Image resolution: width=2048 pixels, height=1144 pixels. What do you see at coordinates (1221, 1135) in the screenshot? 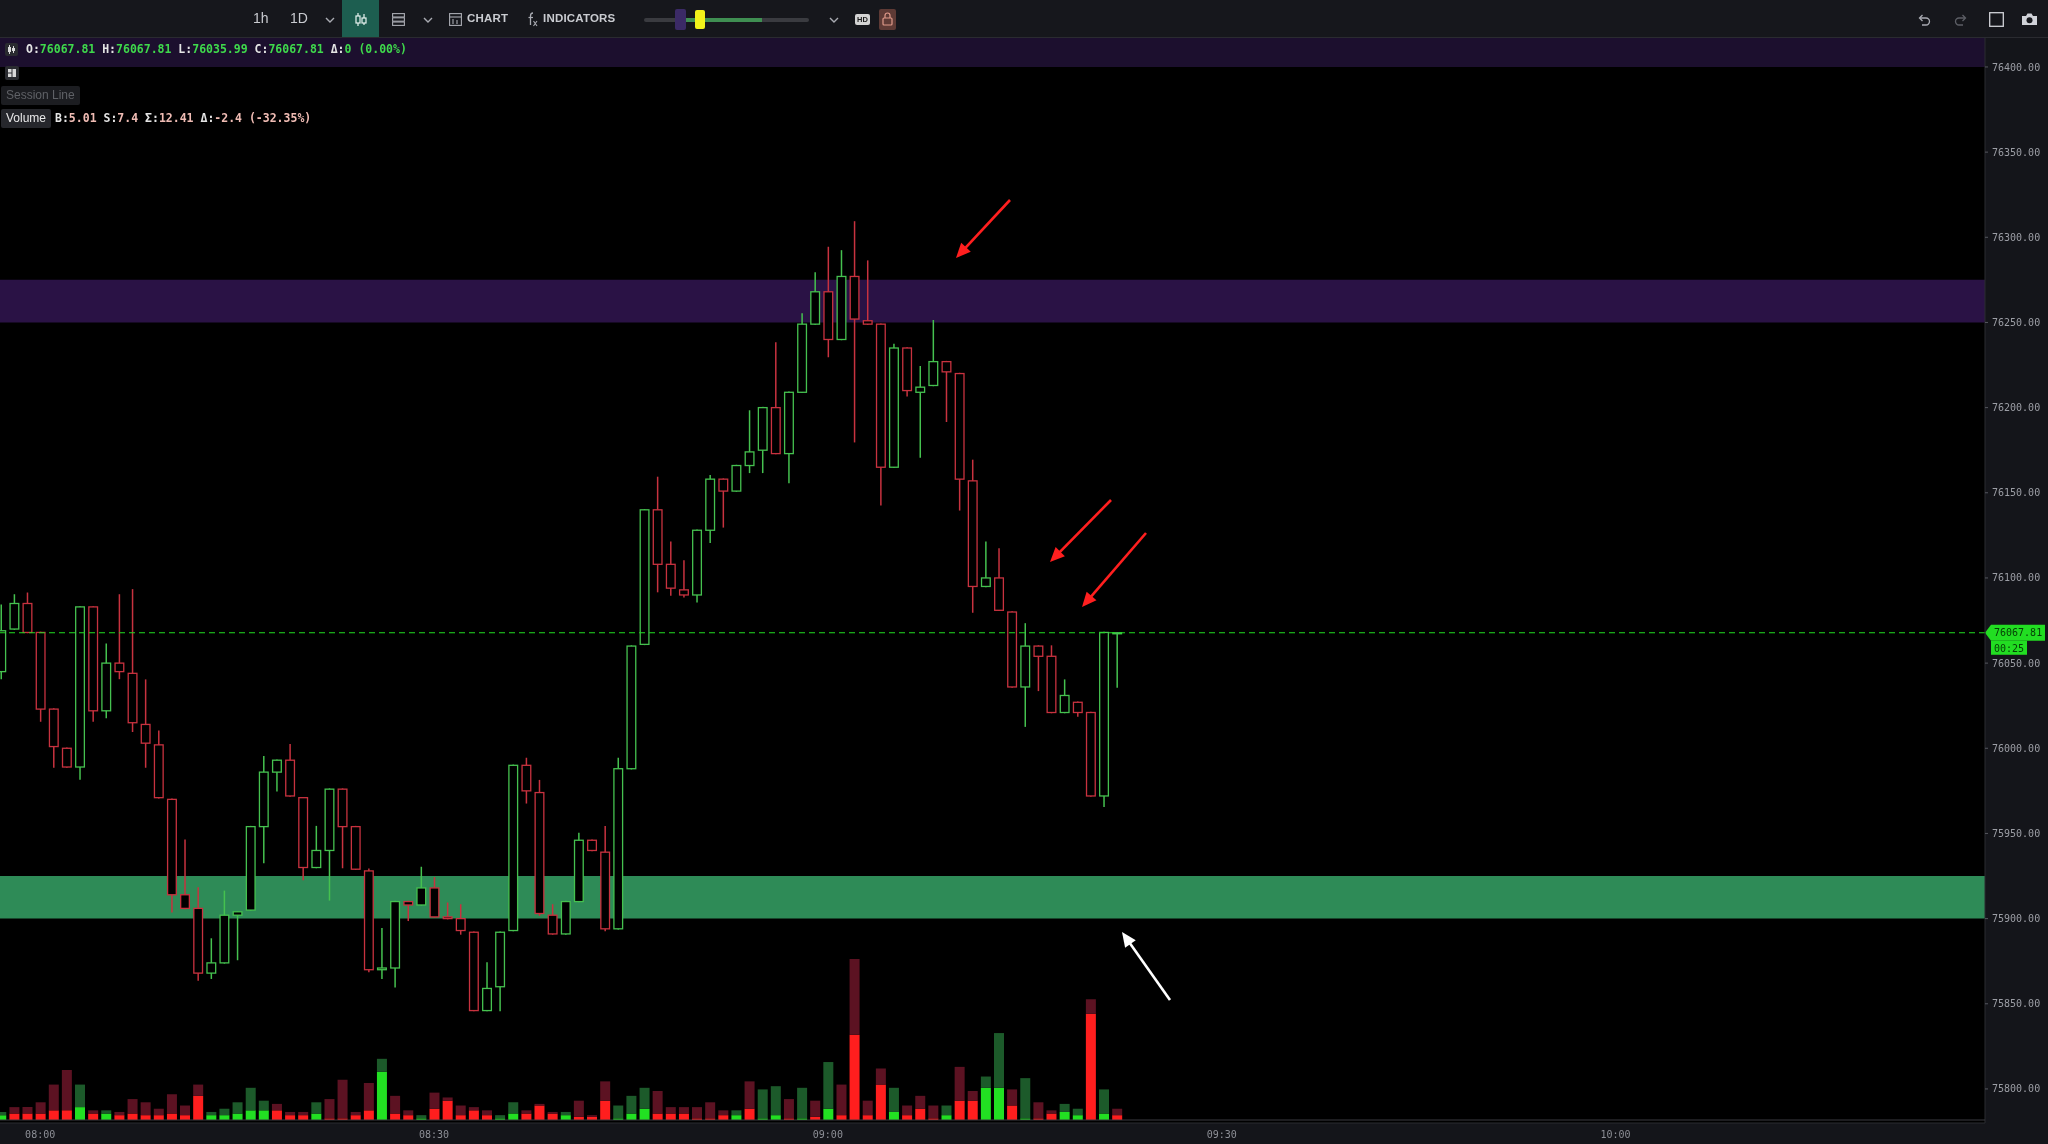
I see `x-tick-label: 09:30` at bounding box center [1221, 1135].